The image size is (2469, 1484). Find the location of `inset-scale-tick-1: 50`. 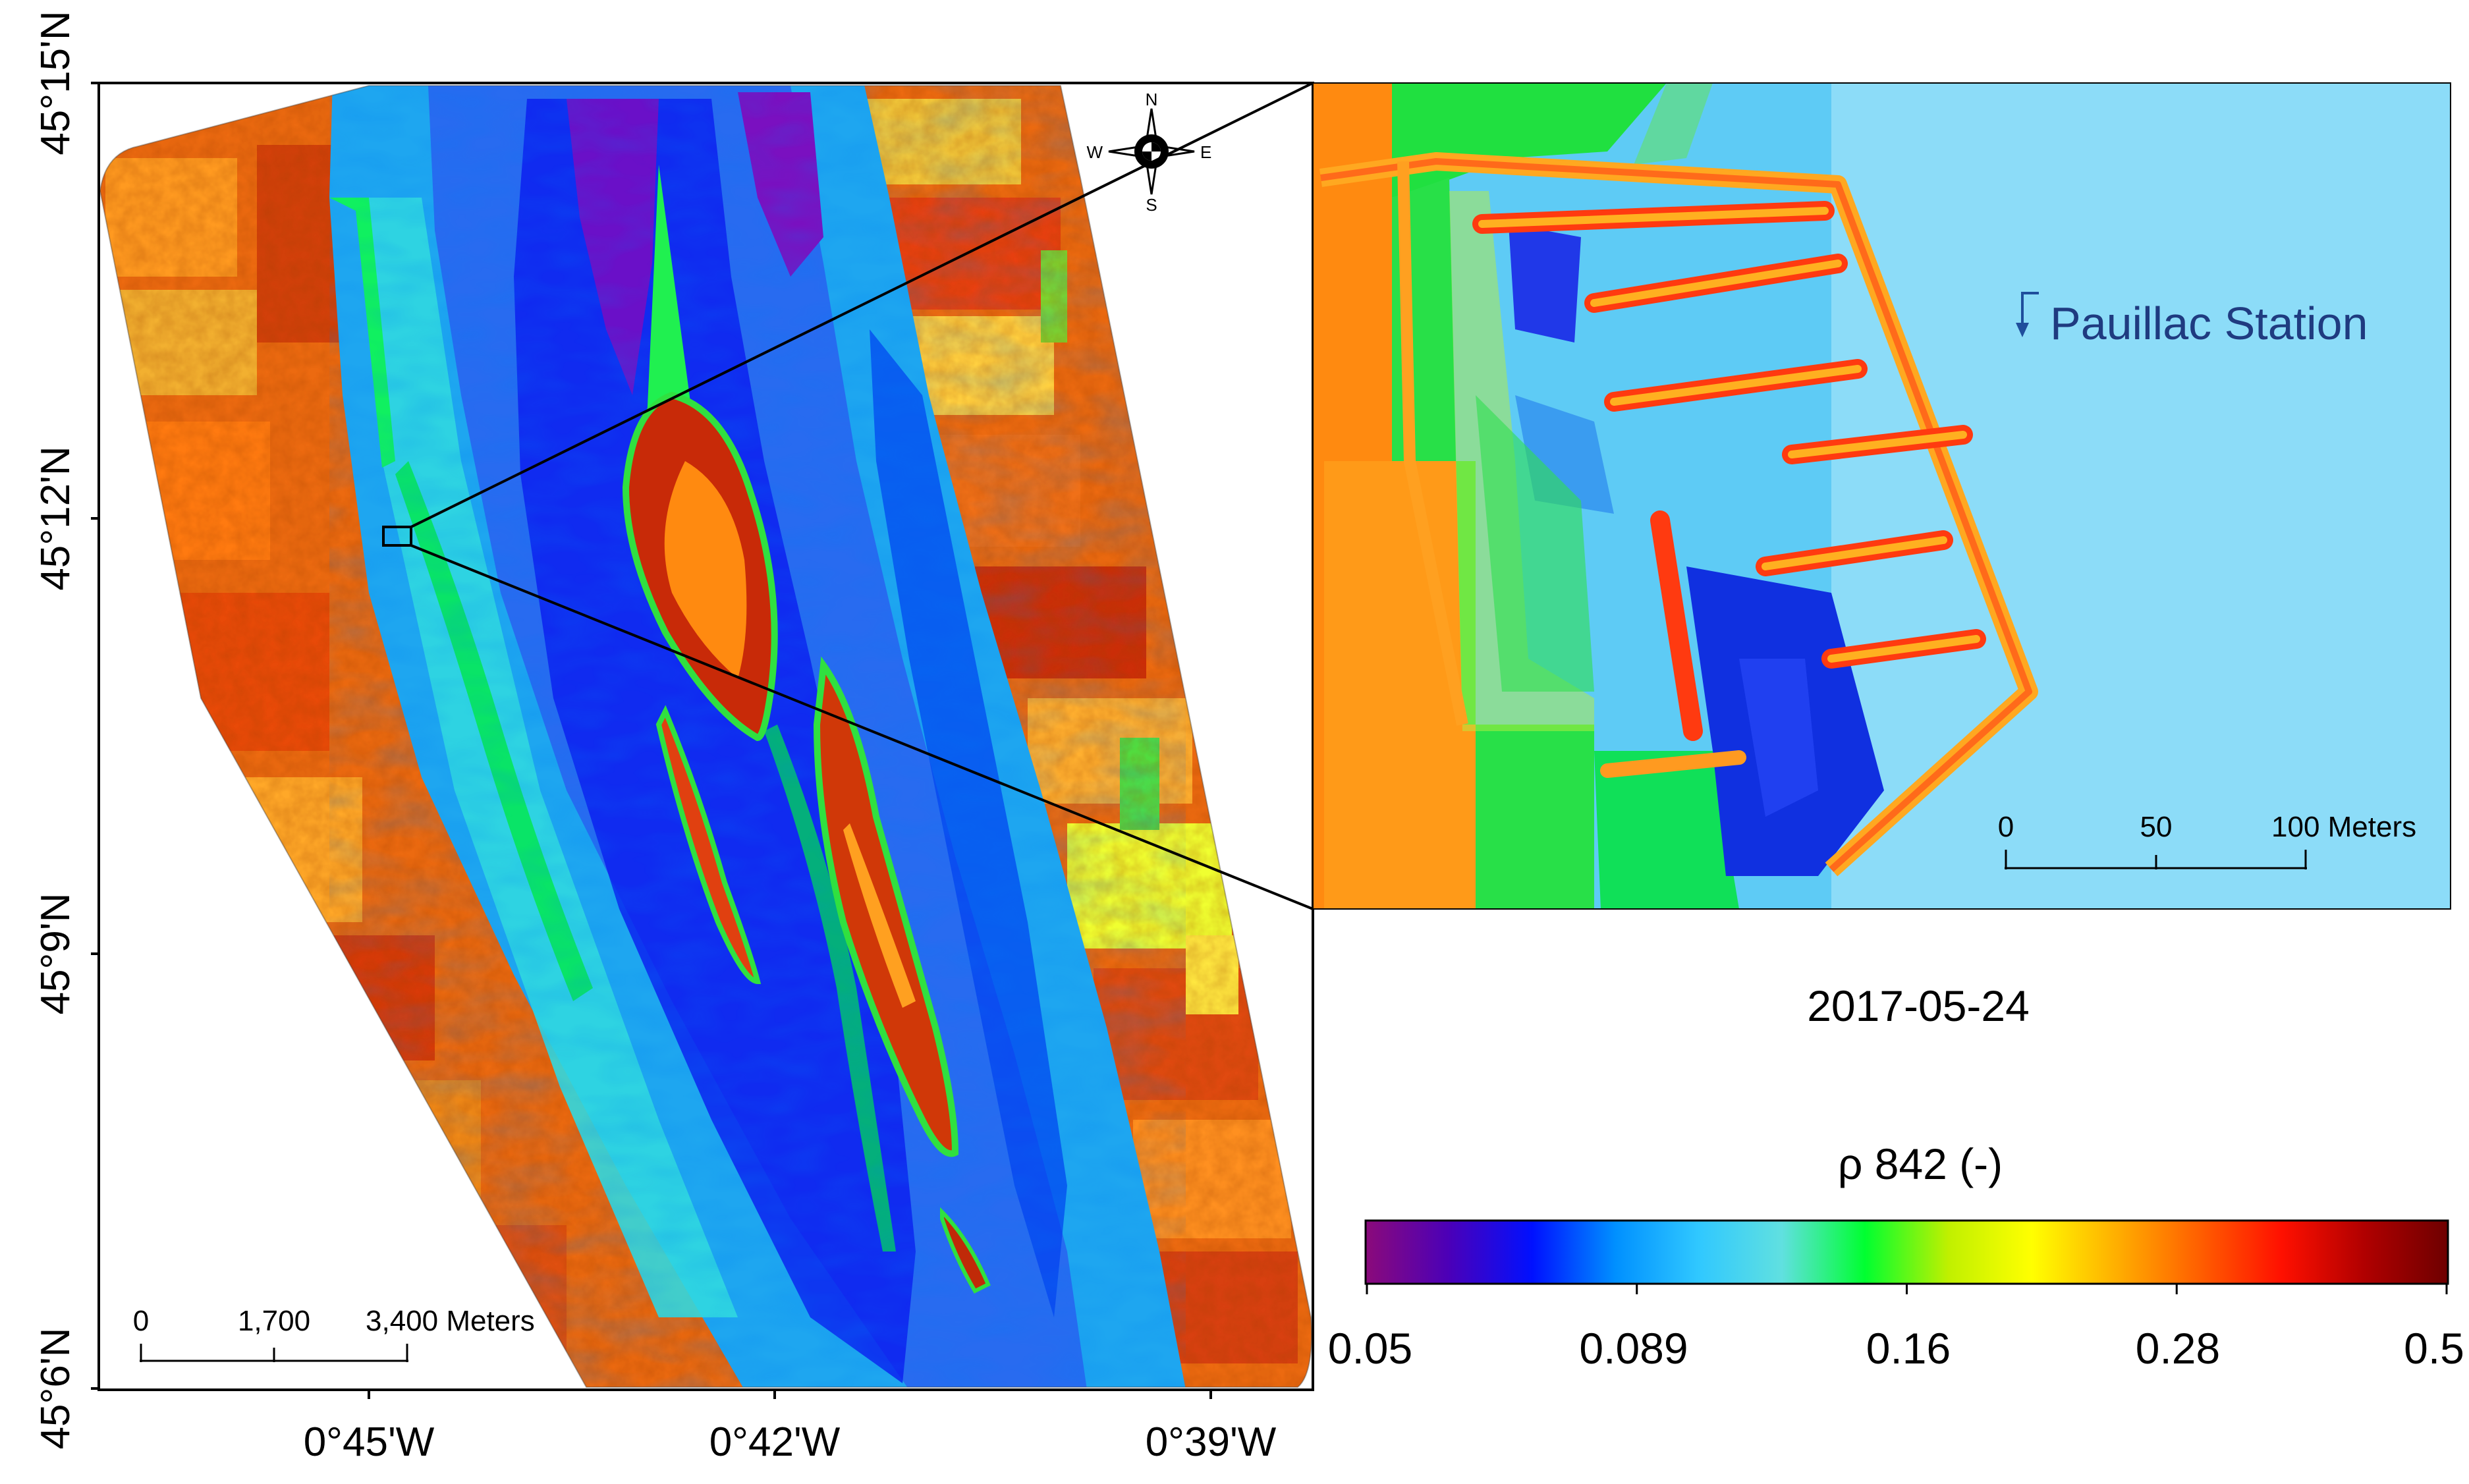

inset-scale-tick-1: 50 is located at coordinates (2156, 827).